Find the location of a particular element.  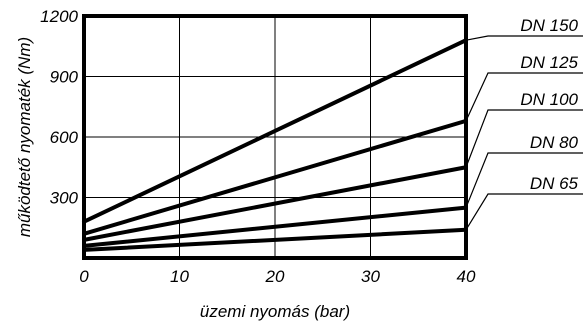

x-tick-labels: 0 10 20 30 40 is located at coordinates (277, 276).